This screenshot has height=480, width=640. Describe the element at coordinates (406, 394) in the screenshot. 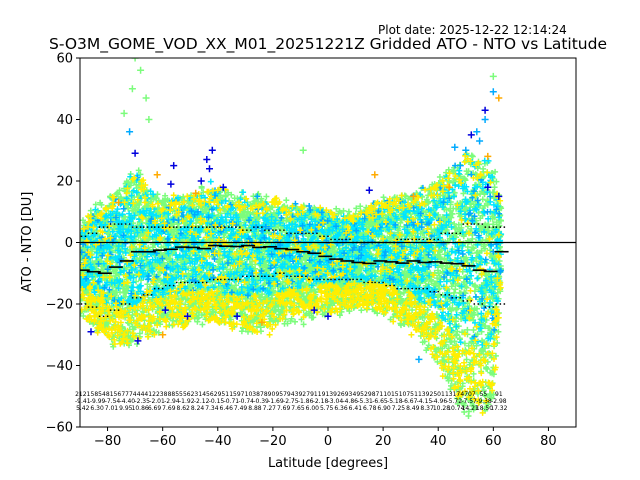

I see `stat-count: 1075` at that location.